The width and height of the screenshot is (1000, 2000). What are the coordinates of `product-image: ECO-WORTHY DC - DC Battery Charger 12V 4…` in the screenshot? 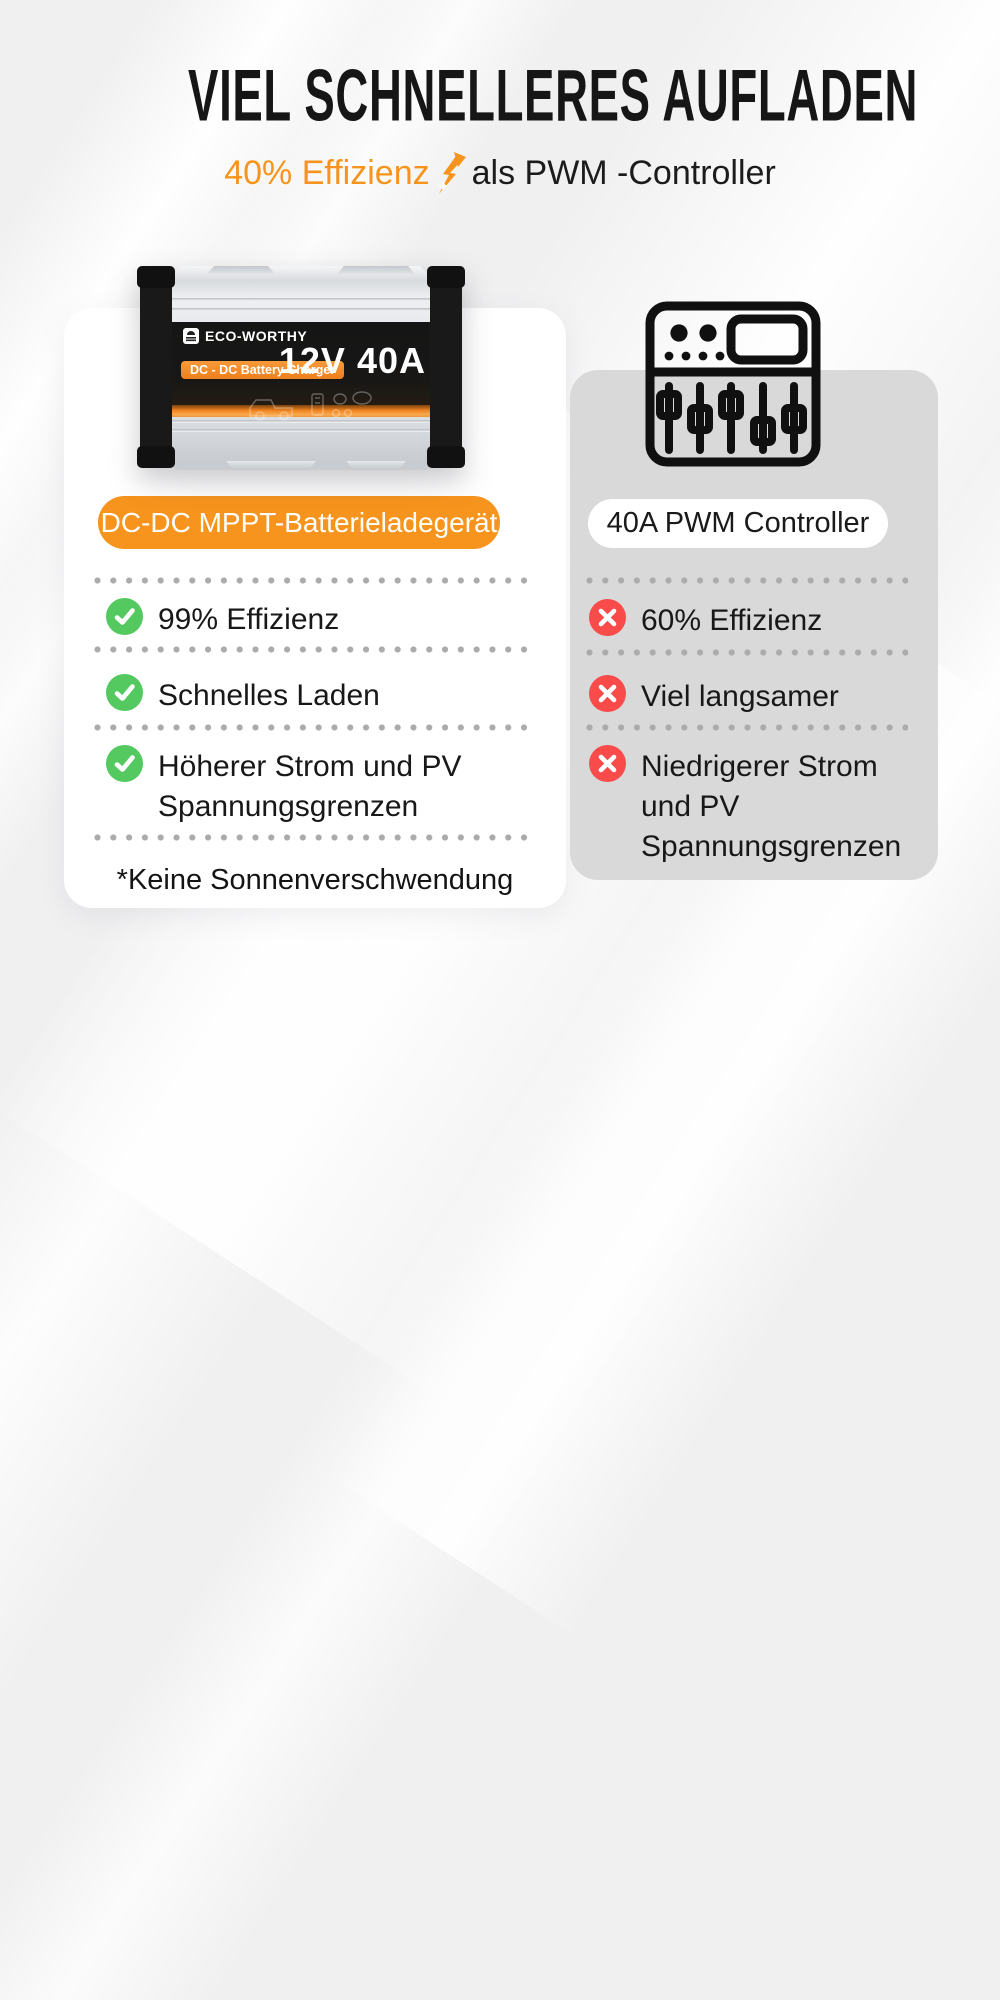 It's located at (301, 365).